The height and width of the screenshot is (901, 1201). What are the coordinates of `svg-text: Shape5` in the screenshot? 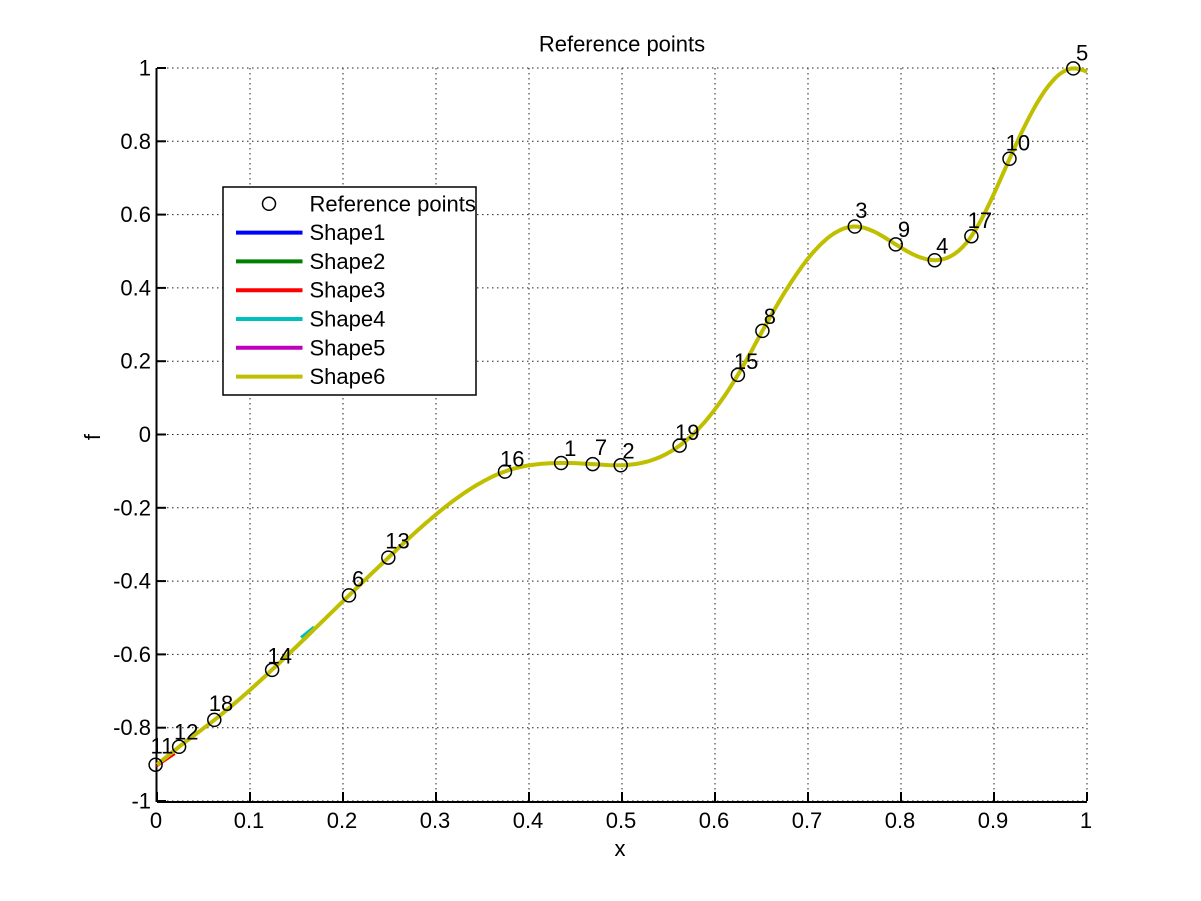 It's located at (348, 347).